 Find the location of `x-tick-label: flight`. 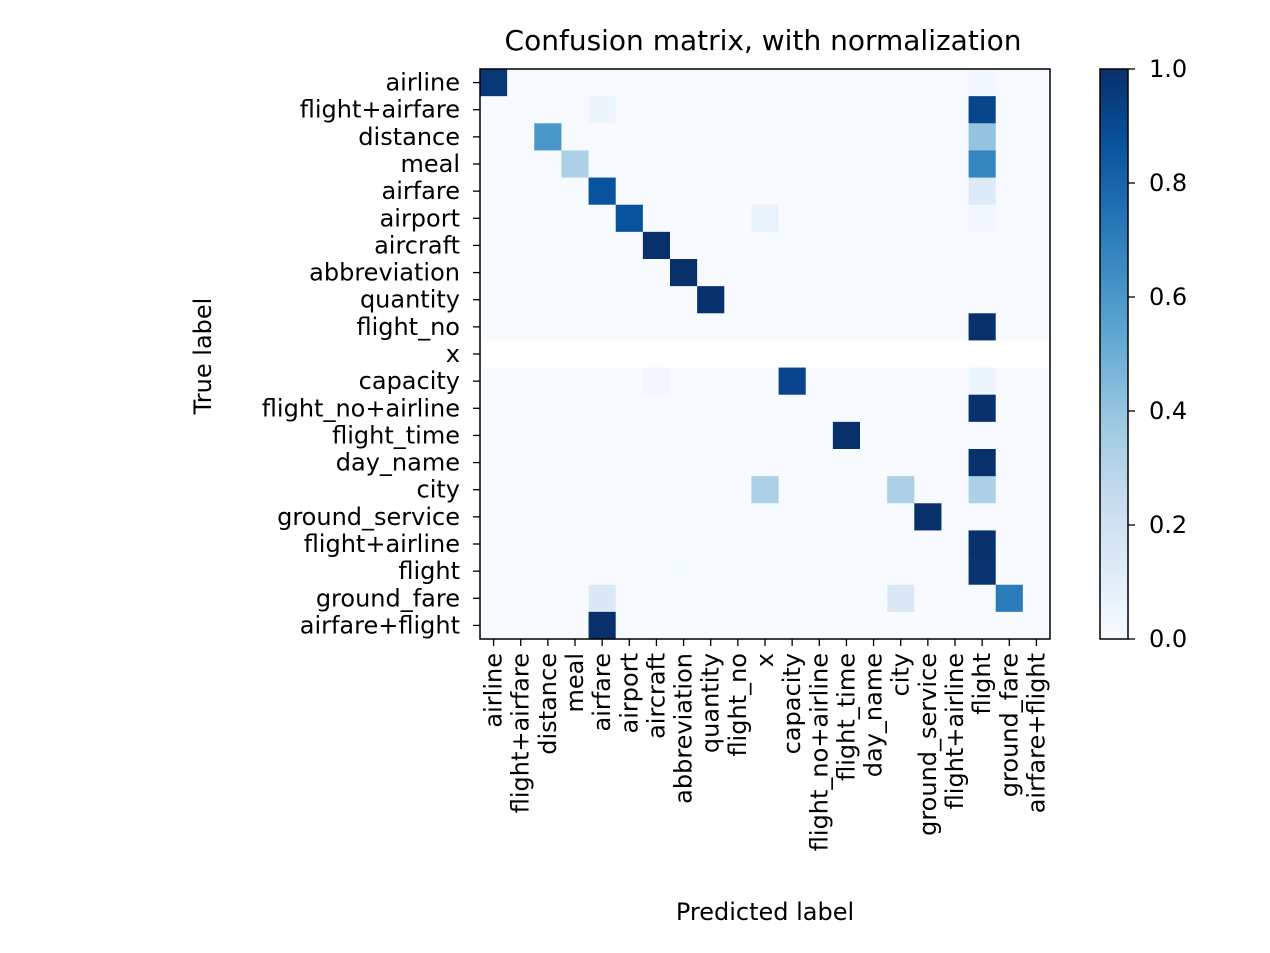

x-tick-label: flight is located at coordinates (982, 684).